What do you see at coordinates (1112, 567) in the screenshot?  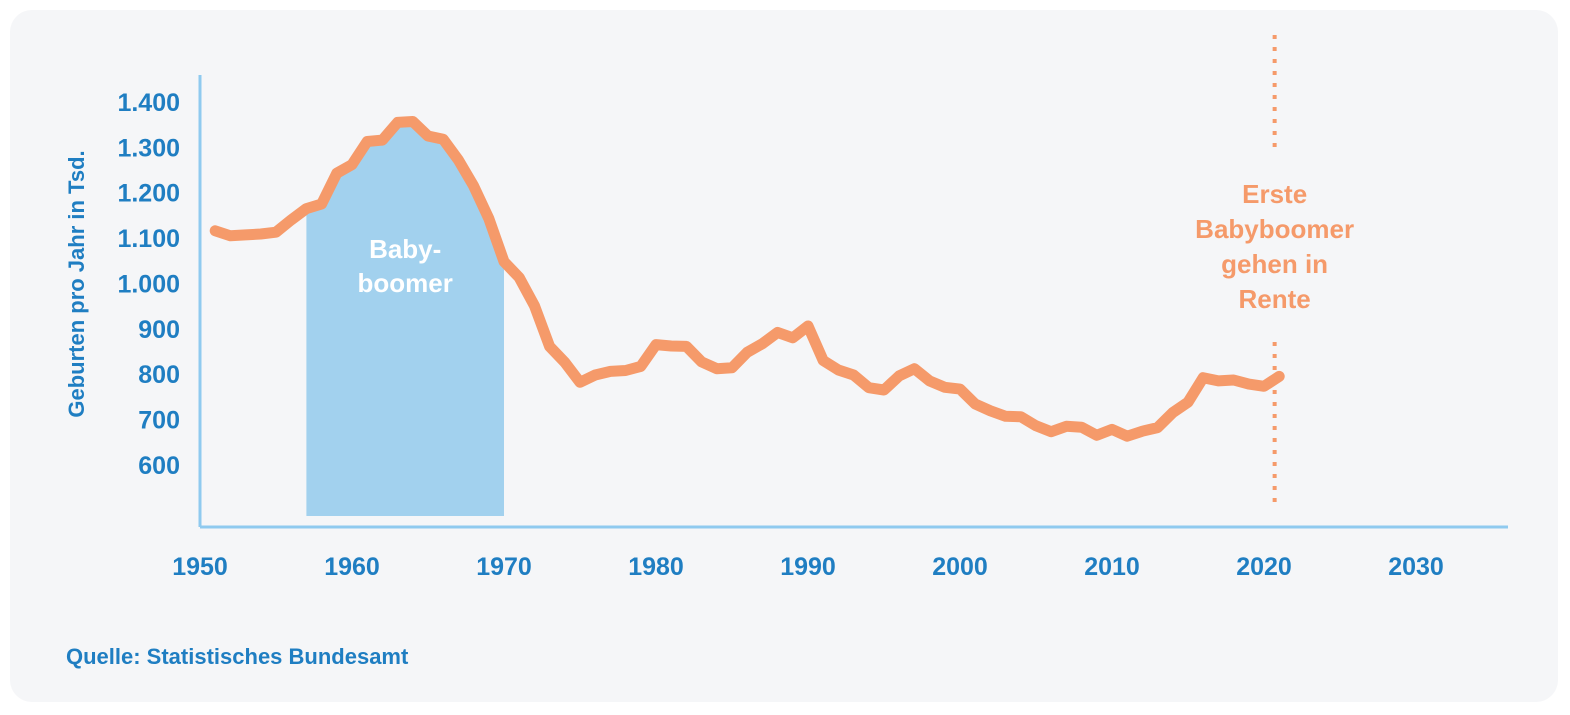 I see `x-tick-label: 2010` at bounding box center [1112, 567].